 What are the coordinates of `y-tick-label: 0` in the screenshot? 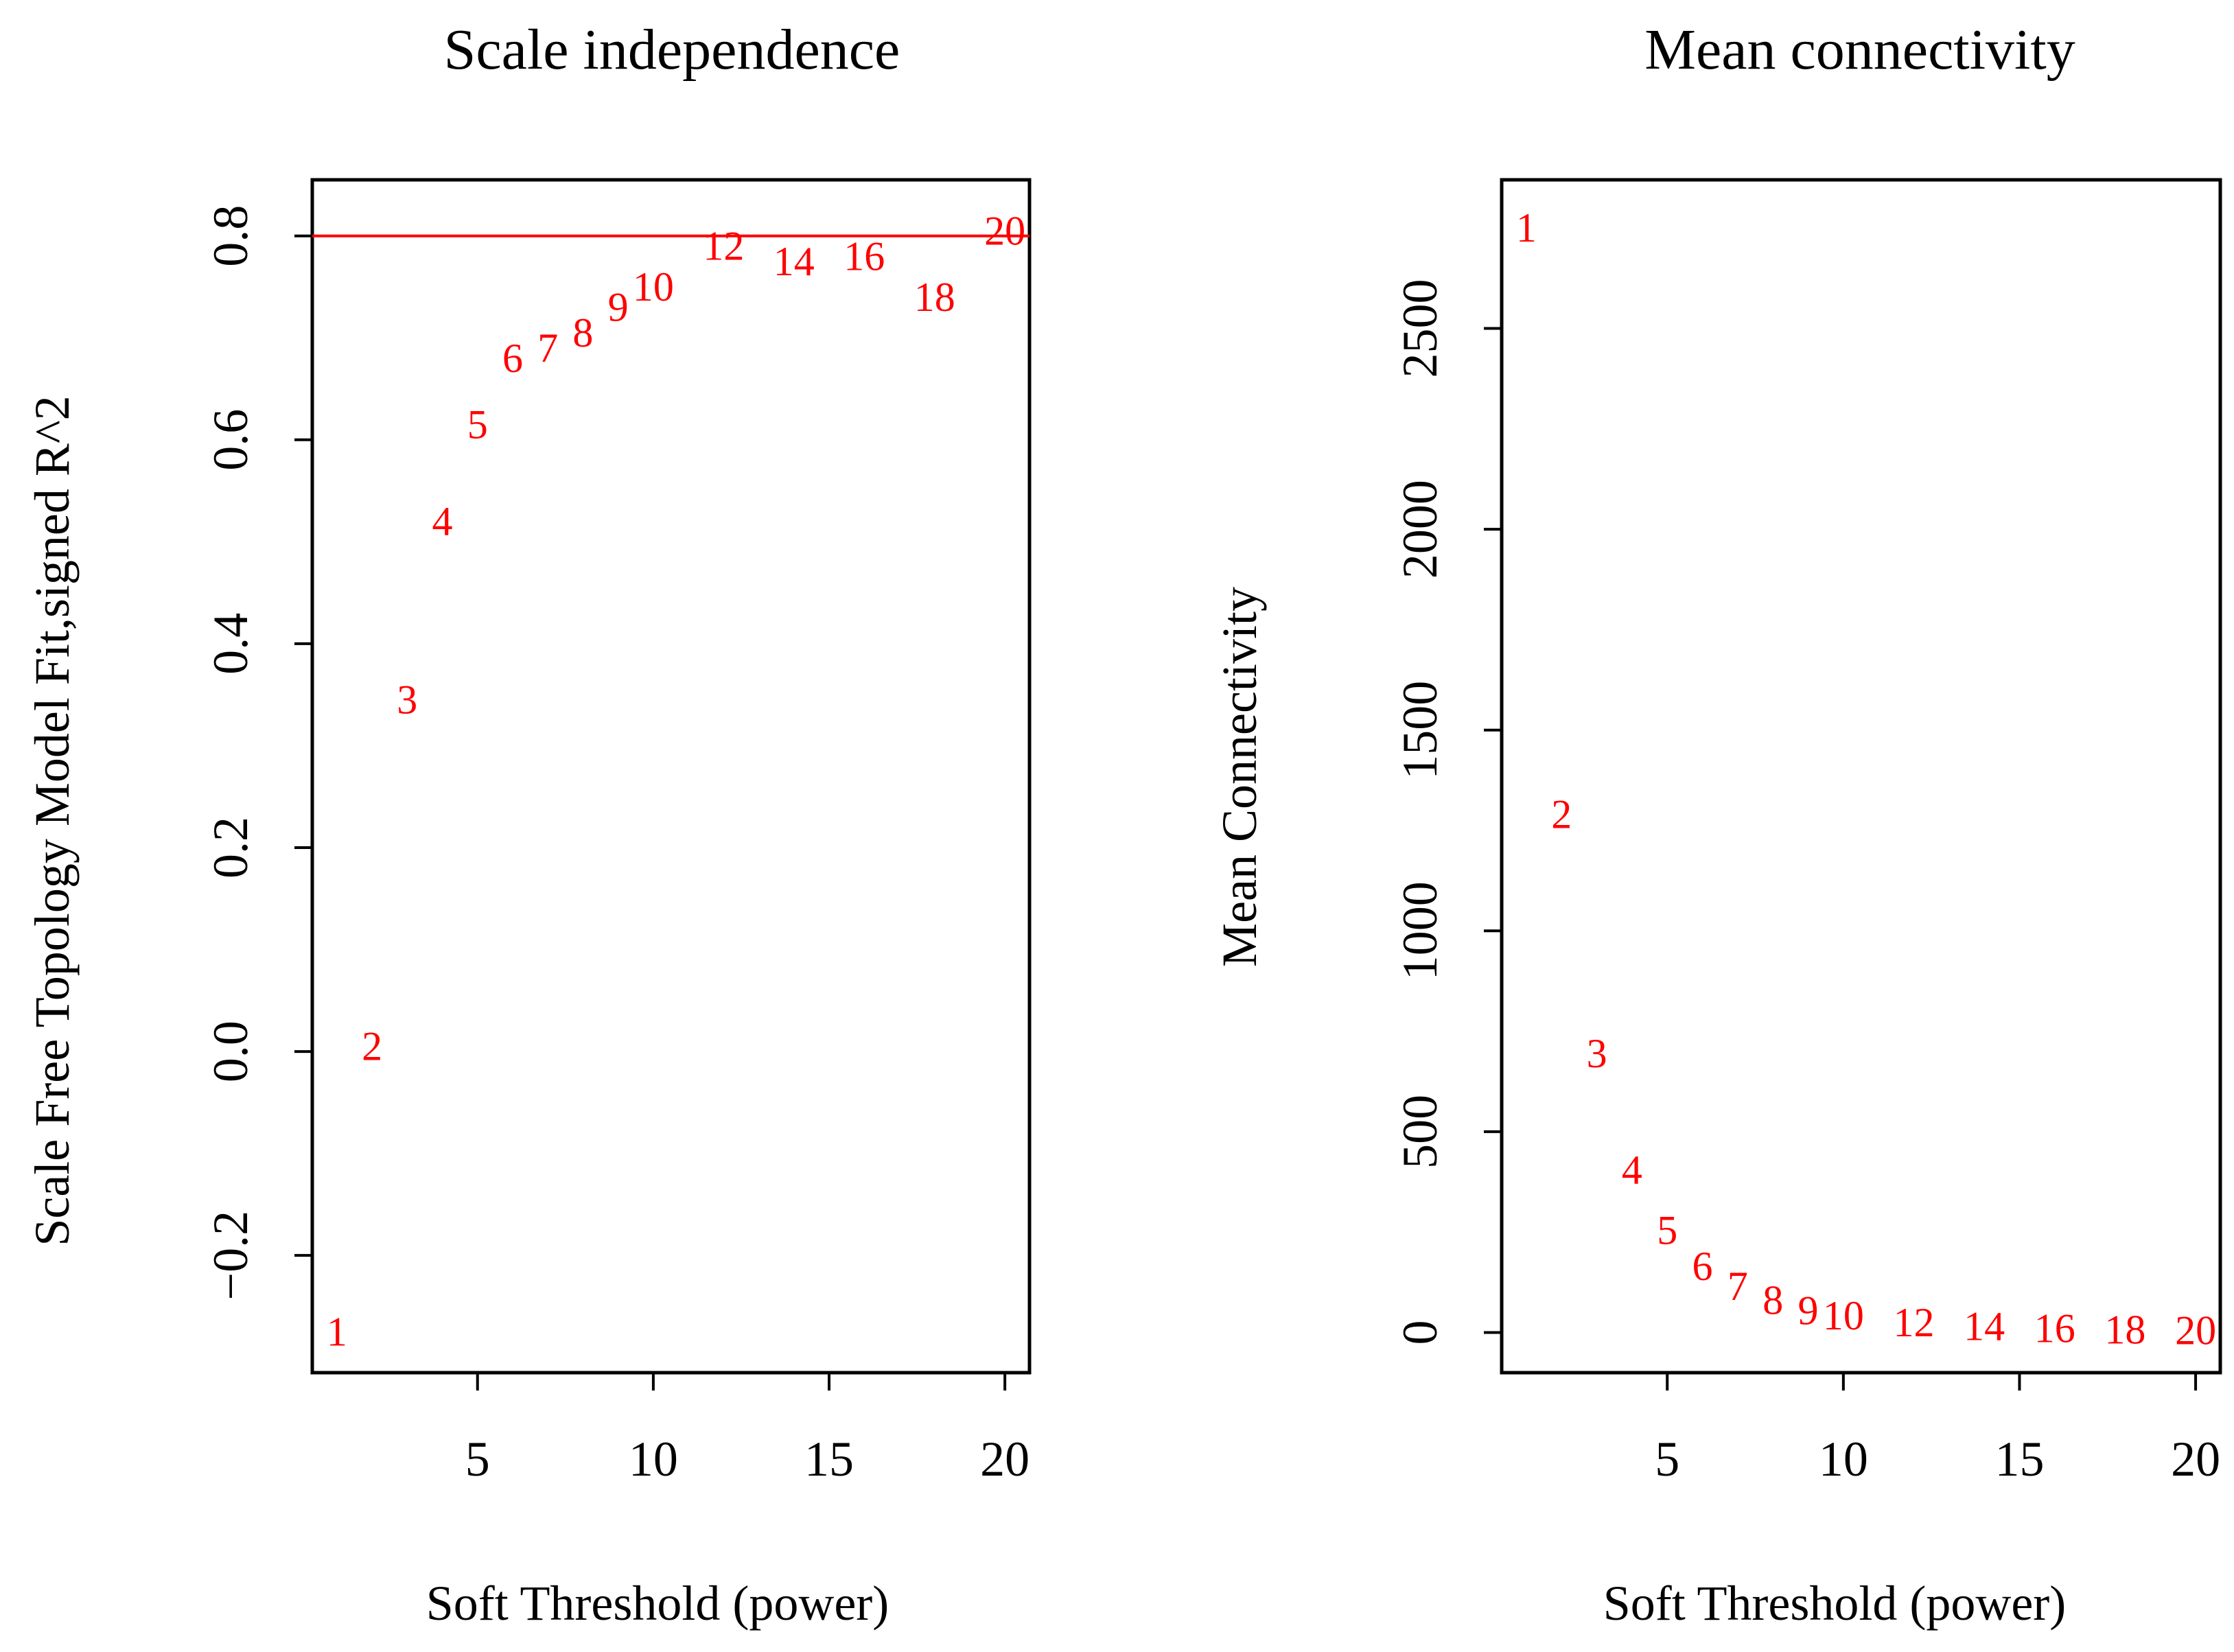 It's located at (1420, 1332).